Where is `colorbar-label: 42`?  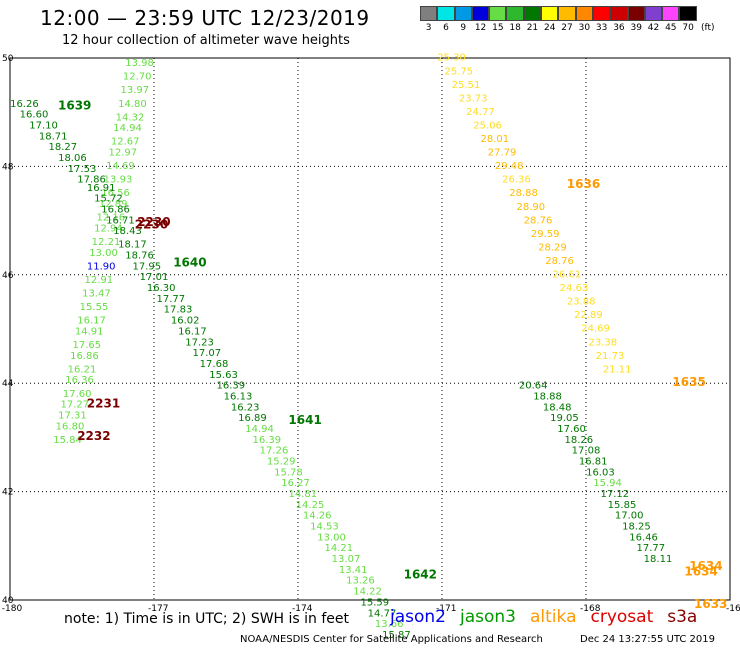 colorbar-label: 42 is located at coordinates (653, 28).